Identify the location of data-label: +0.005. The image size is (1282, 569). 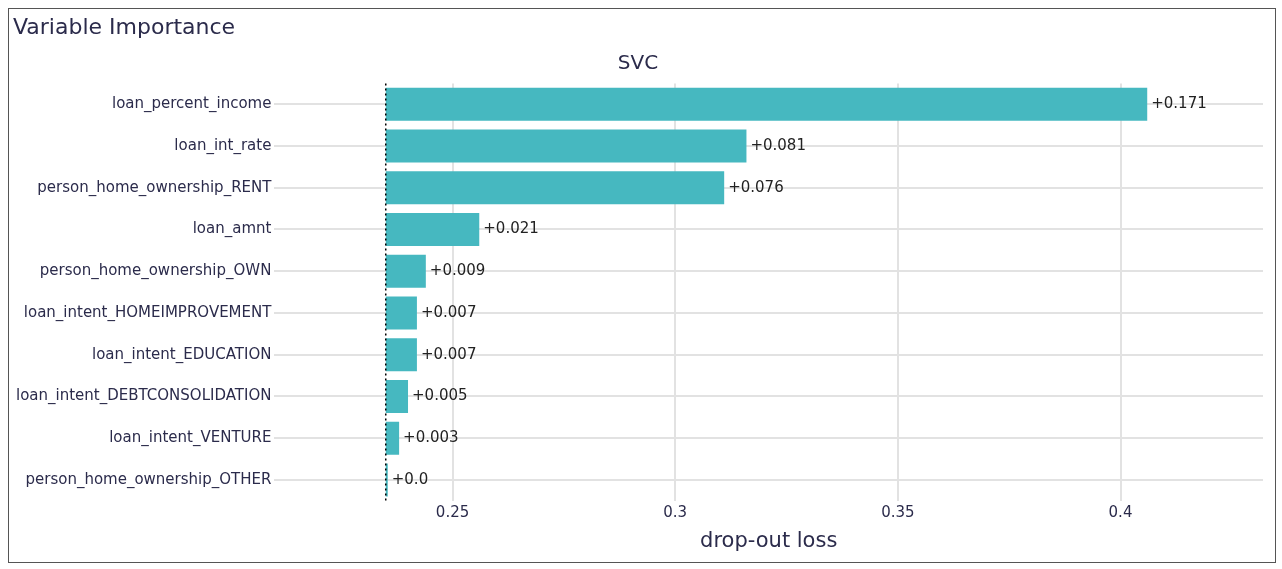
(440, 395).